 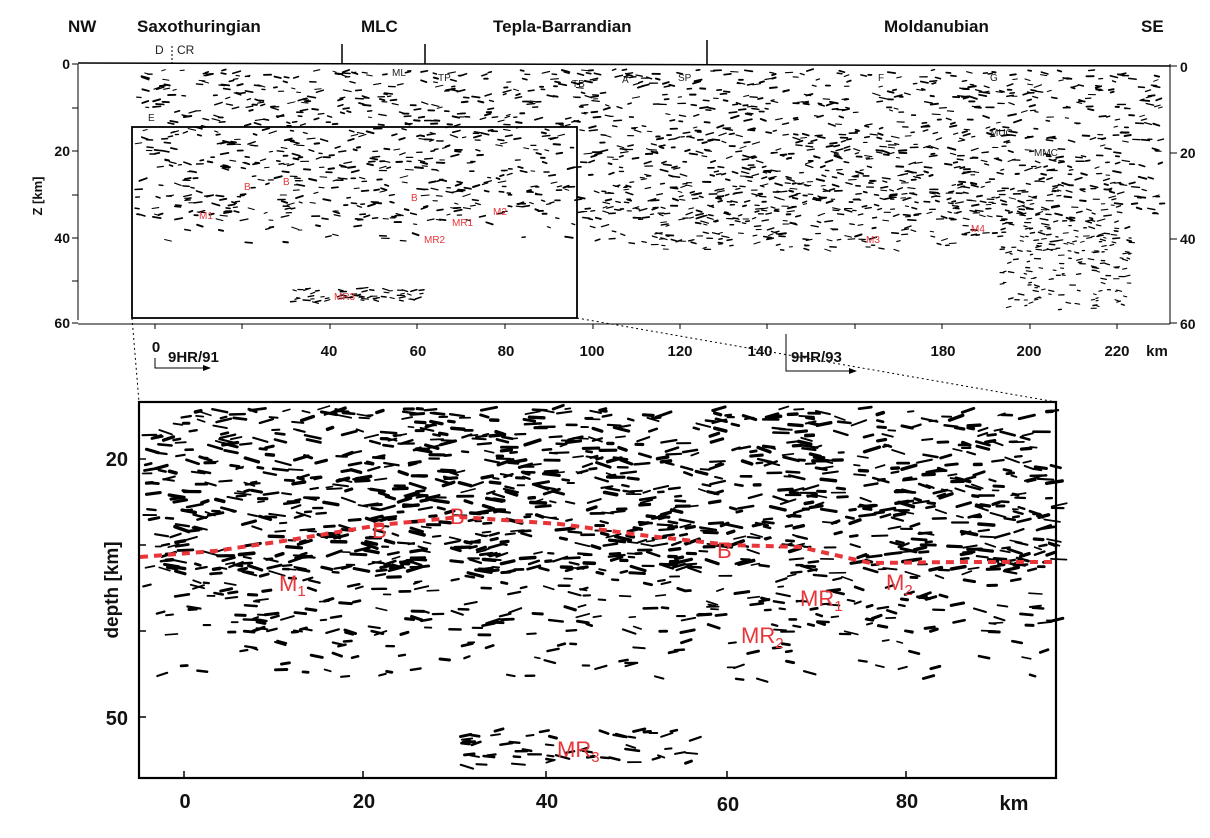 What do you see at coordinates (1014, 804) in the screenshot?
I see `distance-axis-unit: km` at bounding box center [1014, 804].